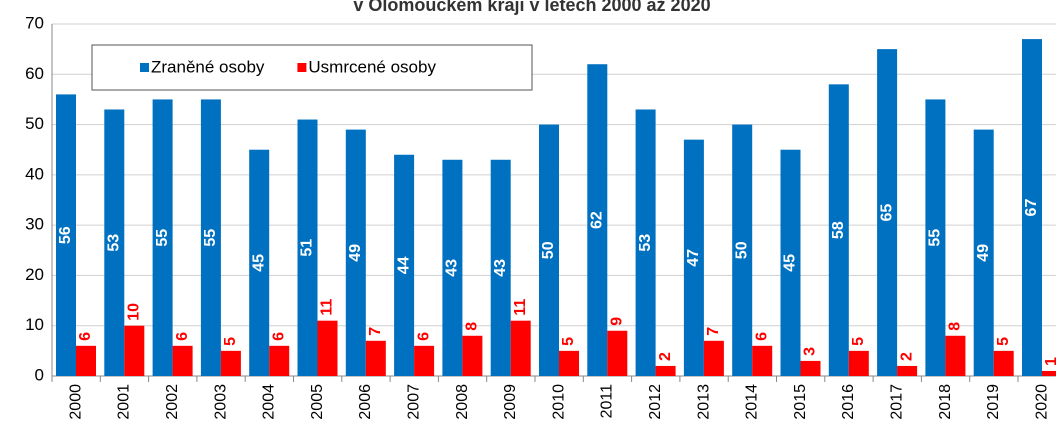  Describe the element at coordinates (34, 123) in the screenshot. I see `y-tick-label: 50` at that location.